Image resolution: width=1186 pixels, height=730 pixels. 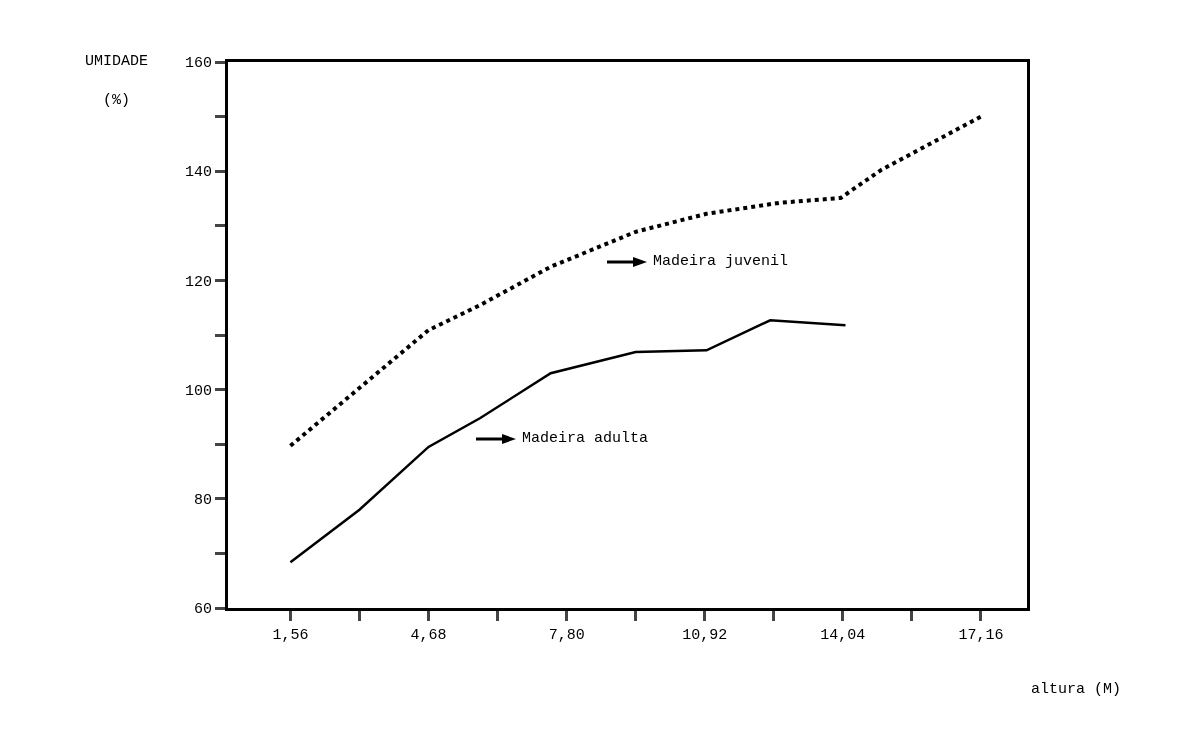 What do you see at coordinates (198, 64) in the screenshot?
I see `y-tick-label: 160` at bounding box center [198, 64].